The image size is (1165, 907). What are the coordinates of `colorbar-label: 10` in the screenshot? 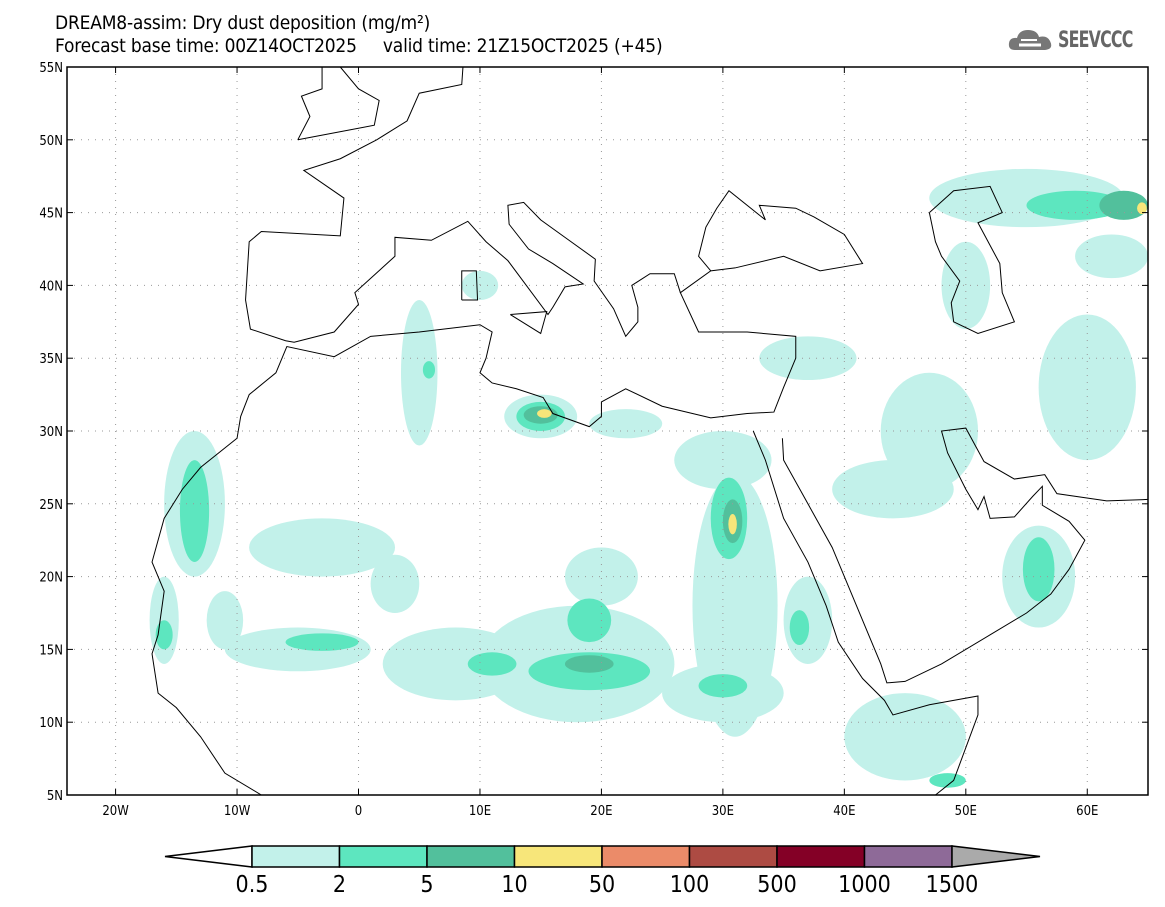 It's located at (514, 885).